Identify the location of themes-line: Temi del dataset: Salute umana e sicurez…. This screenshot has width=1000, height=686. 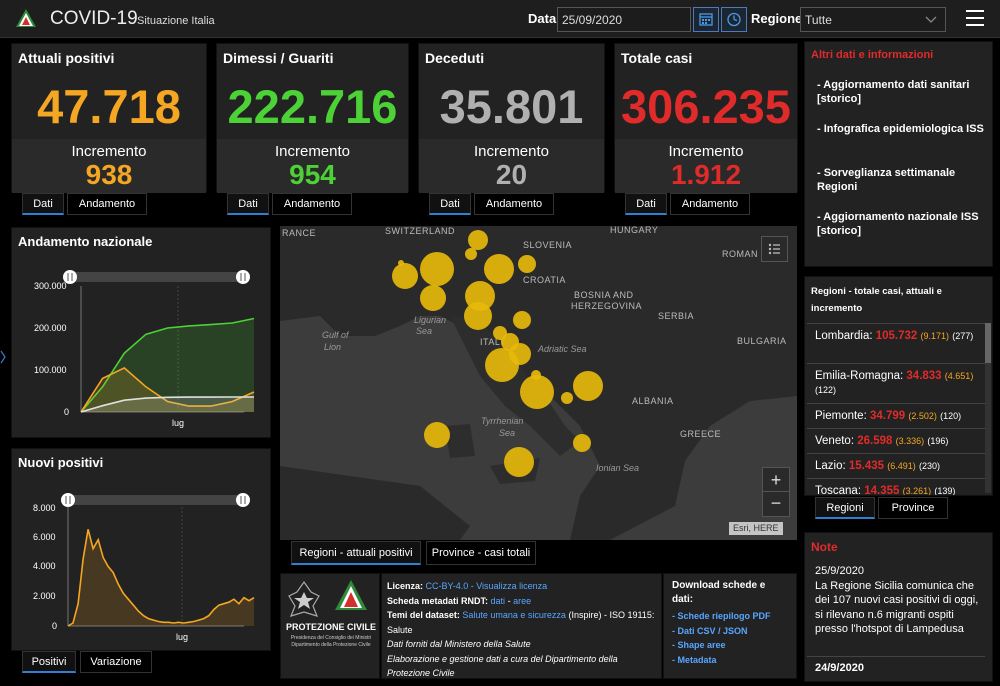
(521, 622).